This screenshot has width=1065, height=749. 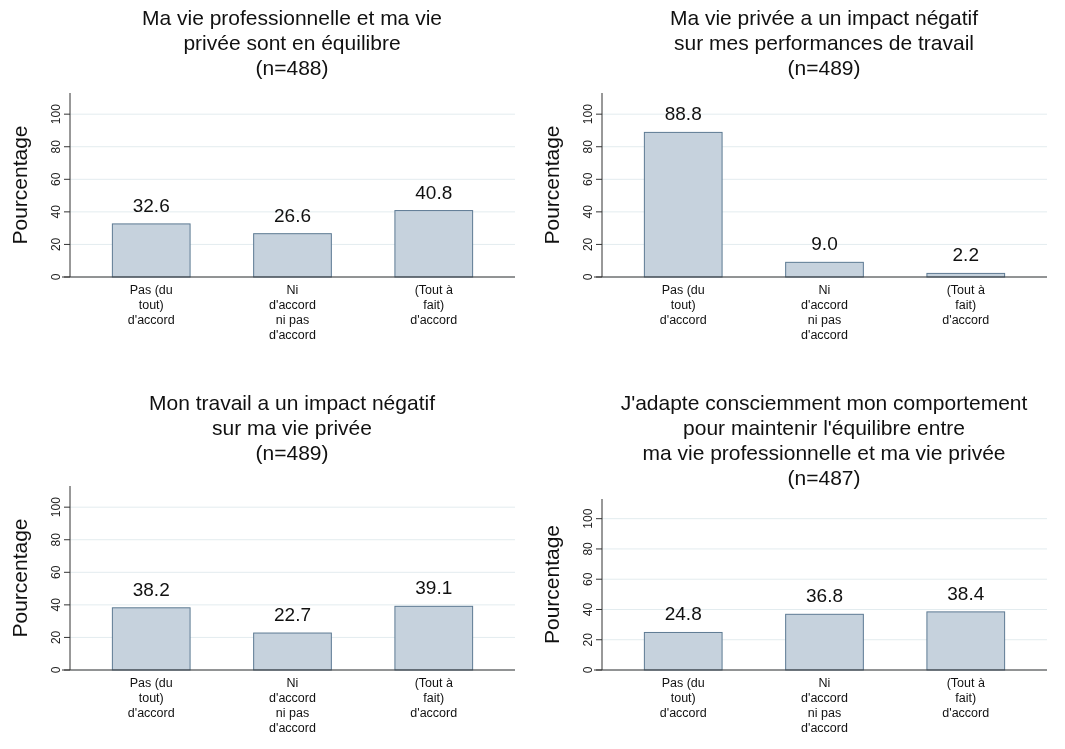 I want to click on data-label: 39.1, so click(x=434, y=588).